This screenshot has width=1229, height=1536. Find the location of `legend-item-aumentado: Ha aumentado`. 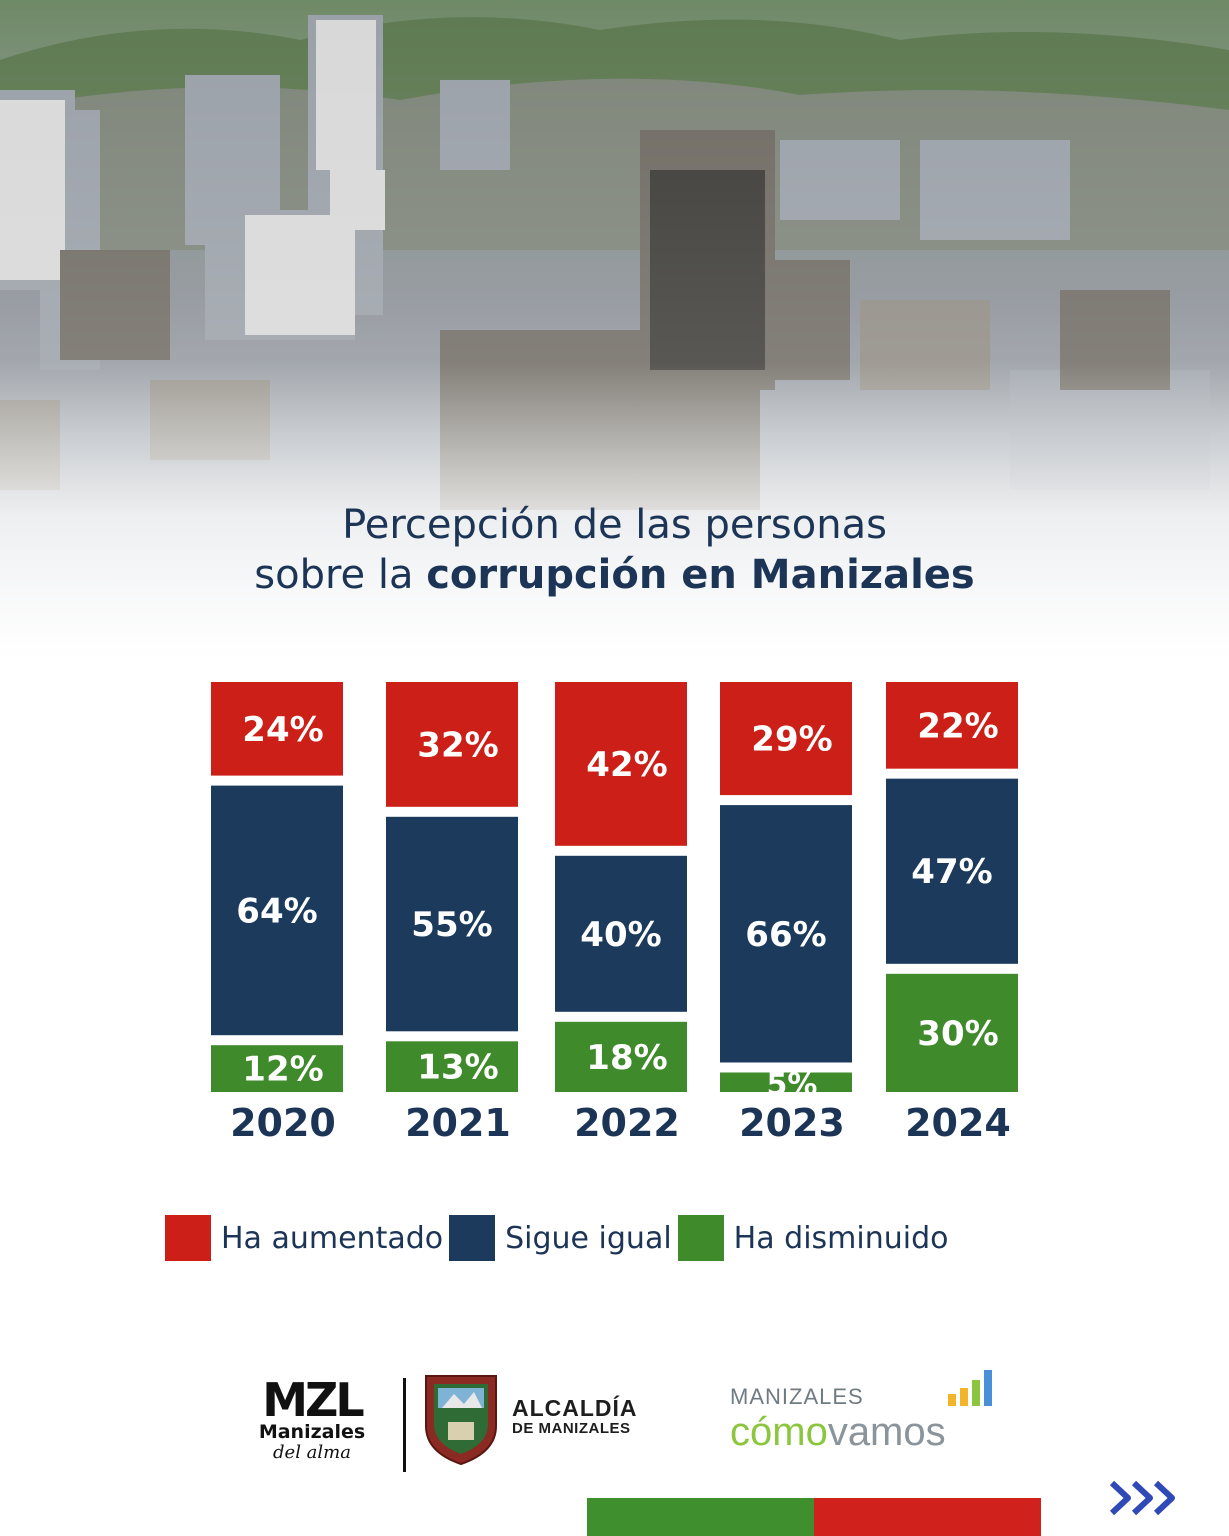

legend-item-aumentado: Ha aumentado is located at coordinates (304, 1238).